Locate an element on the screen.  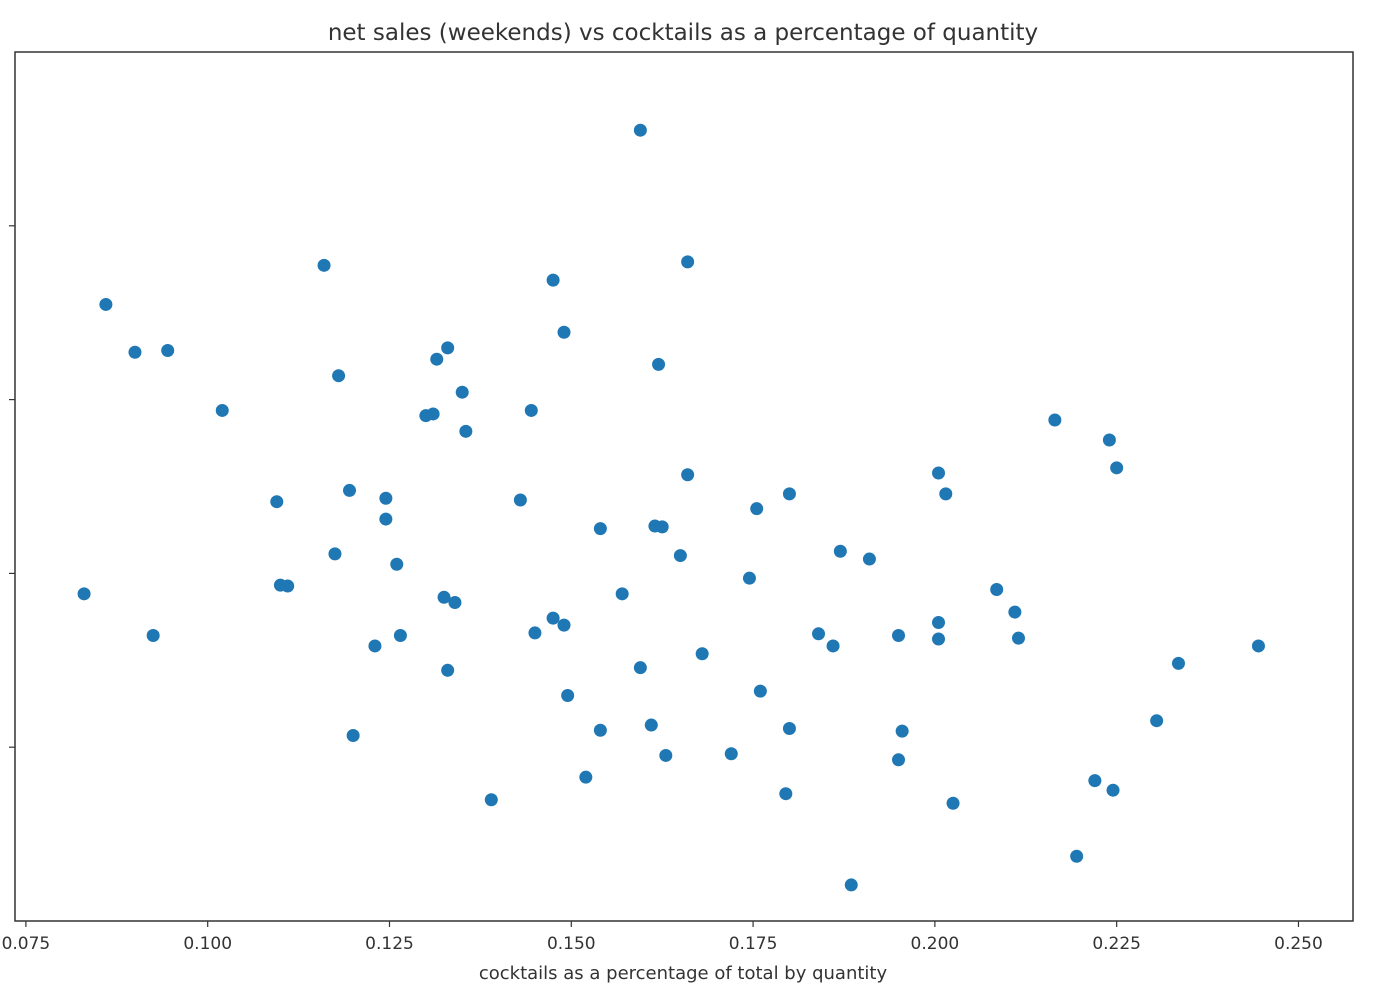
x-tick-label: 0.100 is located at coordinates (207, 944).